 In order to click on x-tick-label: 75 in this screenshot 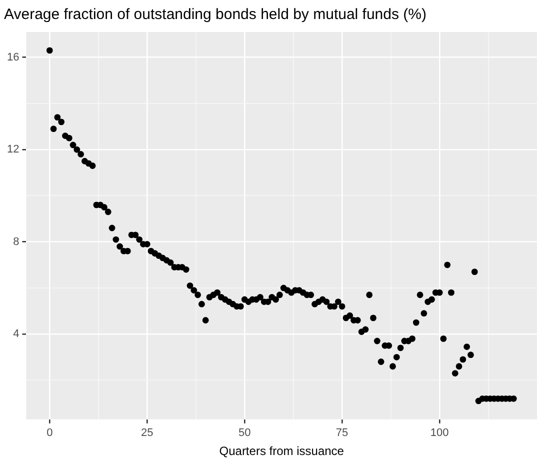, I will do `click(342, 433)`.